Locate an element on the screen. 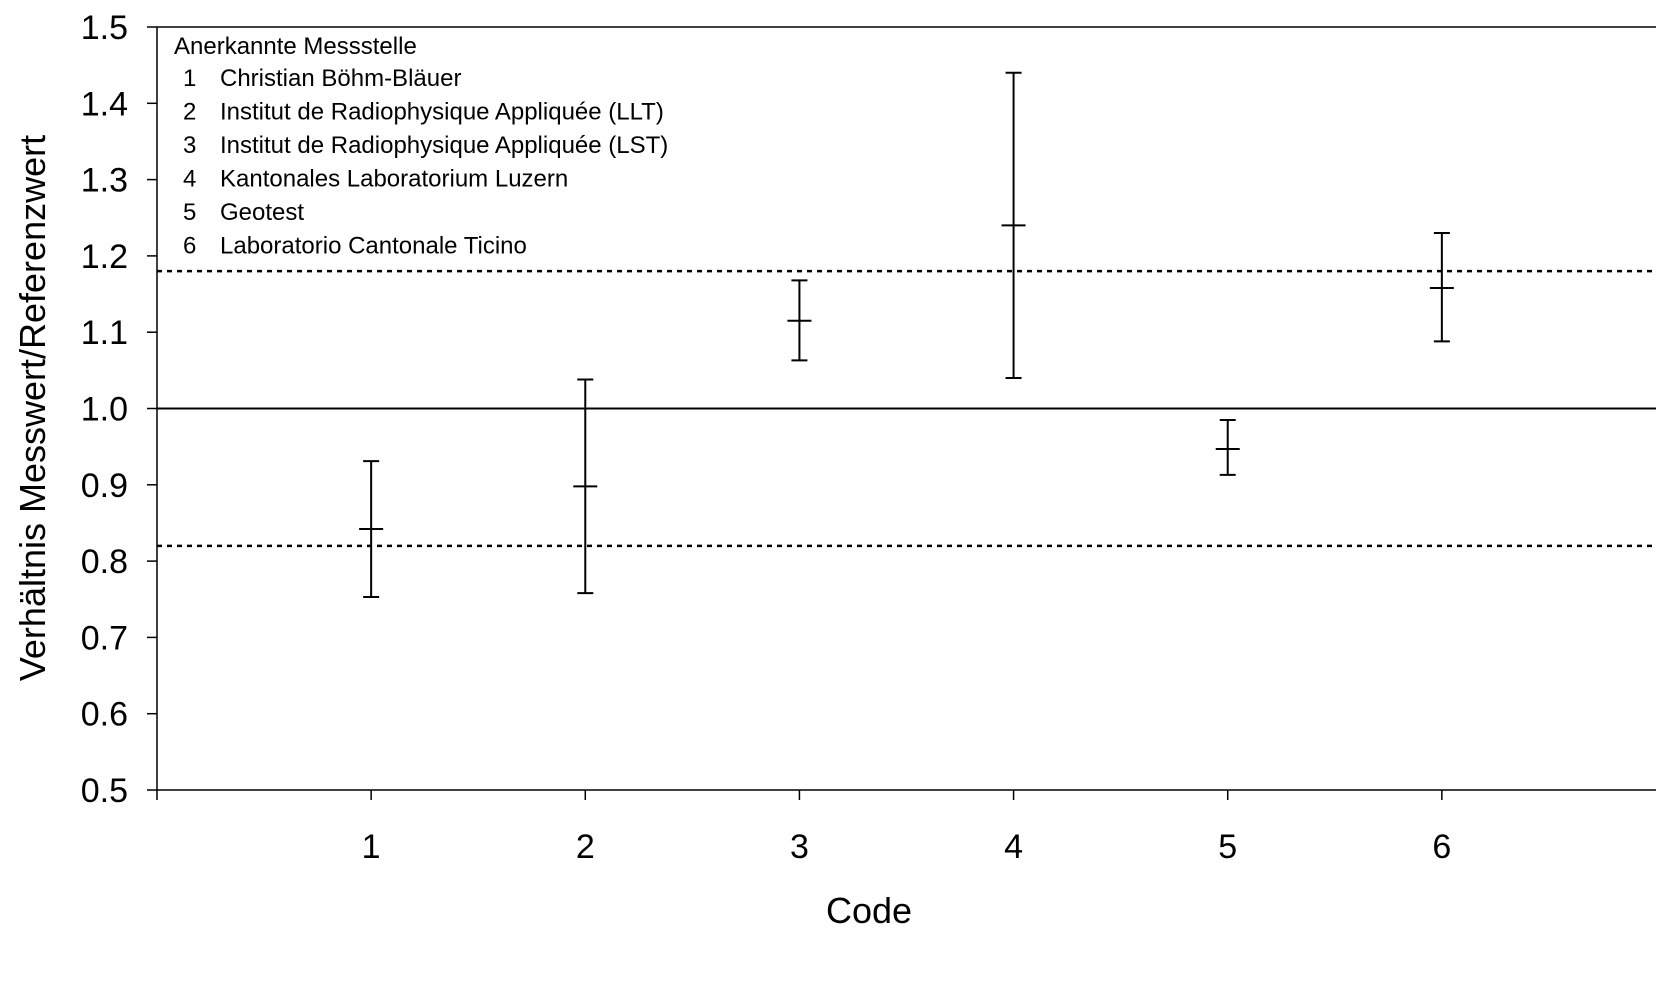  y-tick-label: 0.8 is located at coordinates (104, 562).